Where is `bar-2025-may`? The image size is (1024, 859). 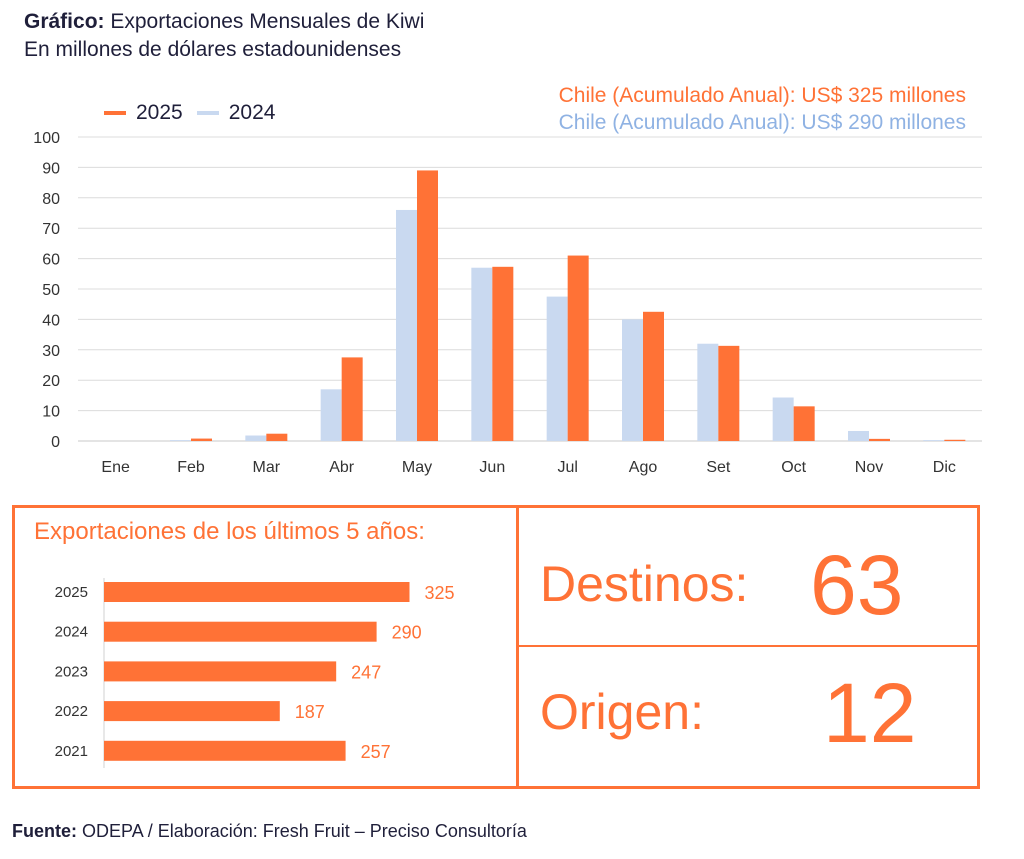 bar-2025-may is located at coordinates (427, 305).